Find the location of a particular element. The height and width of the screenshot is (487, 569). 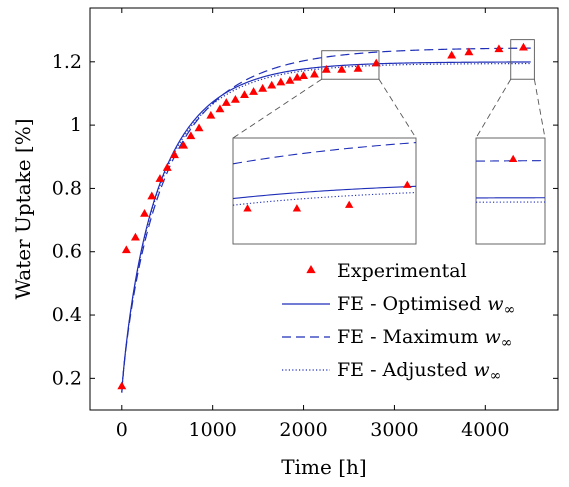

x-axis-label: Time [h] is located at coordinates (323, 467).